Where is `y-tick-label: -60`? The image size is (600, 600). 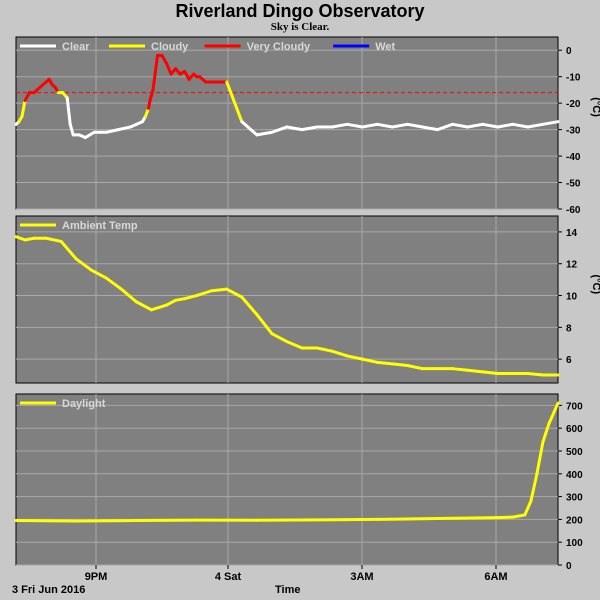 y-tick-label: -60 is located at coordinates (573, 210).